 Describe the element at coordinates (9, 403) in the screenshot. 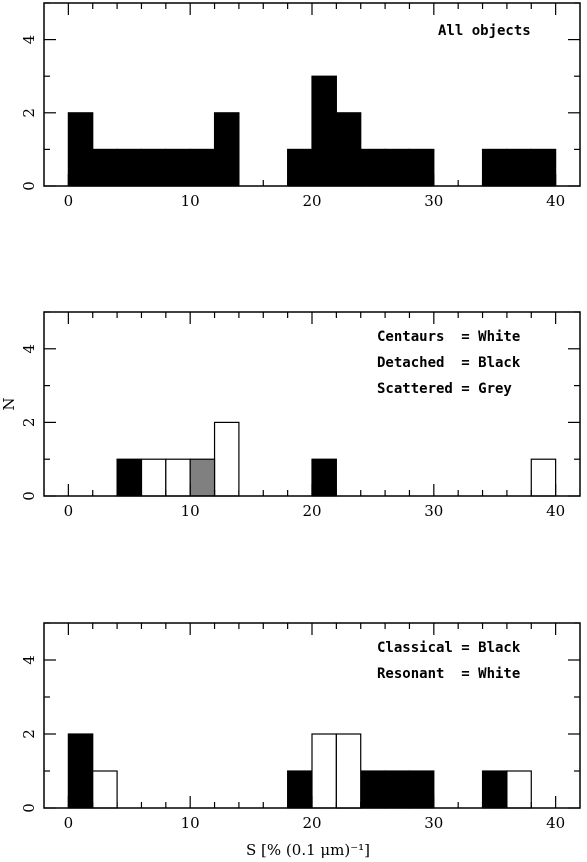

I see `y-axis-title: N` at that location.